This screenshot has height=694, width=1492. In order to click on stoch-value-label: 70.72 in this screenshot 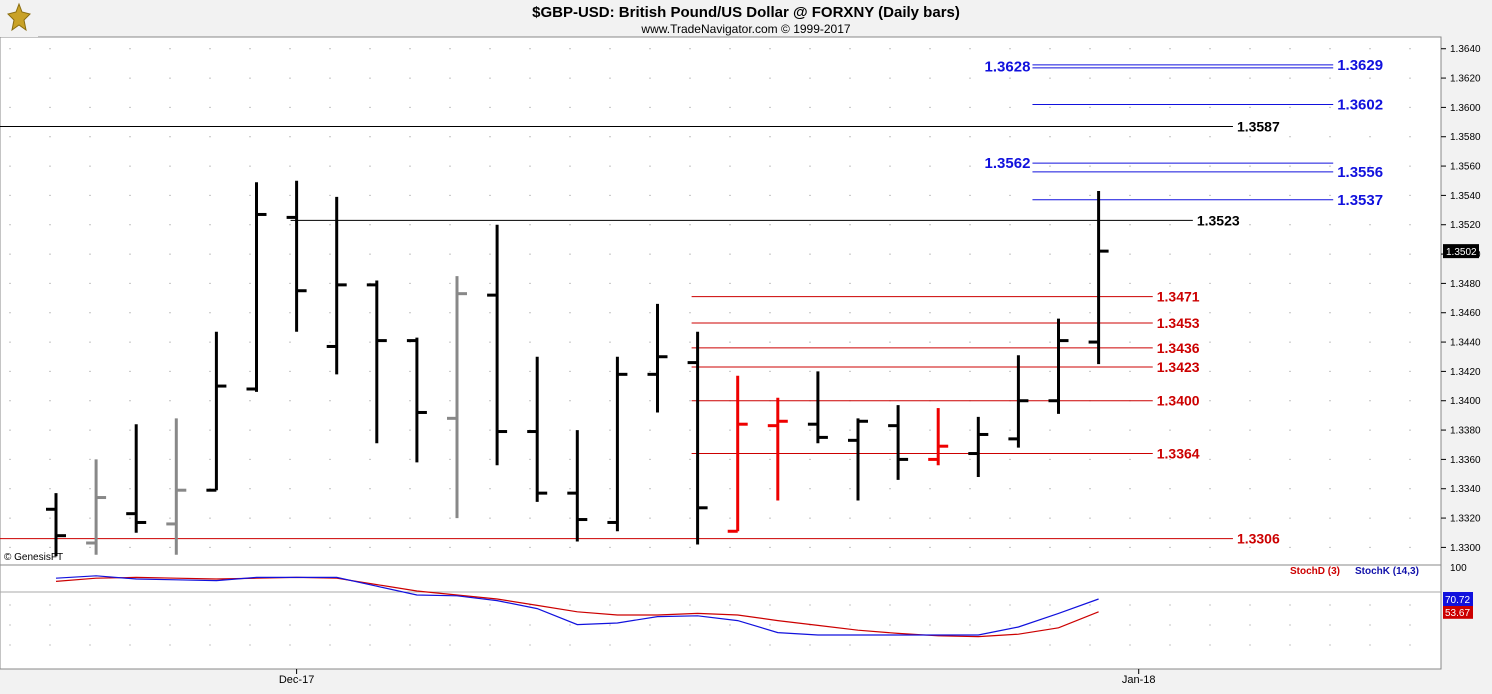, I will do `click(1457, 600)`.